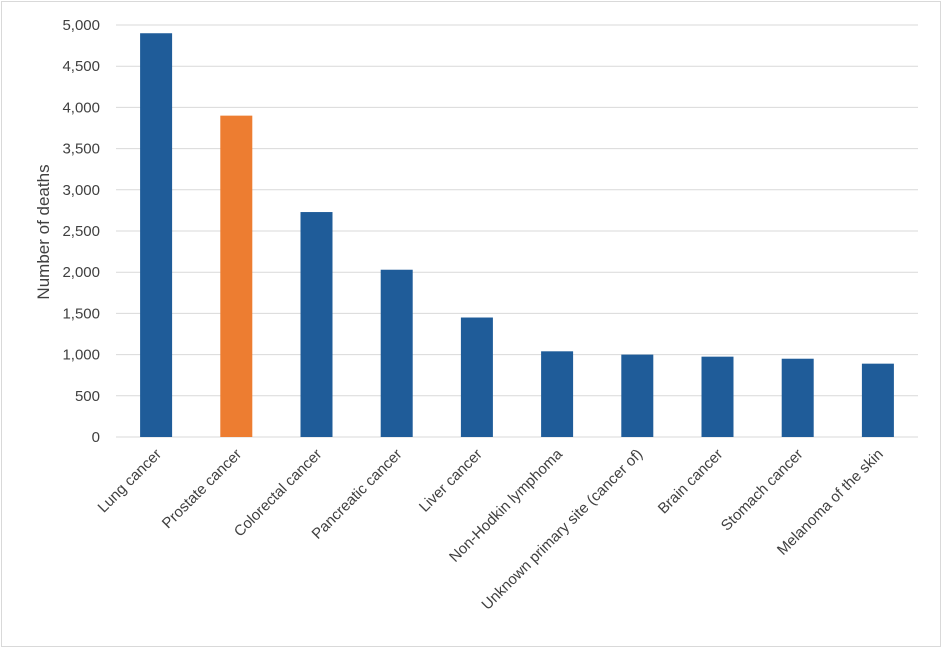  I want to click on y-tick-label: 0, so click(96, 437).